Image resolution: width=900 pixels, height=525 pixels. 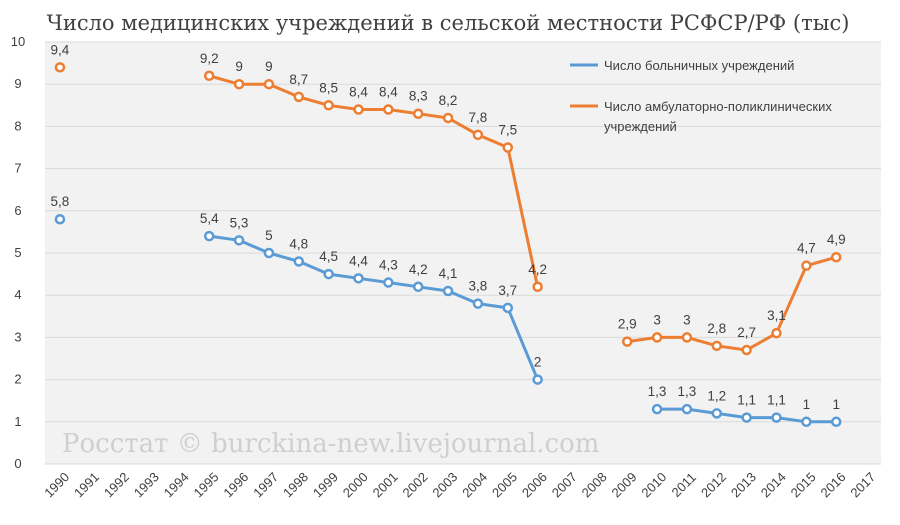 What do you see at coordinates (653, 484) in the screenshot?
I see `x-tick-label: 2010` at bounding box center [653, 484].